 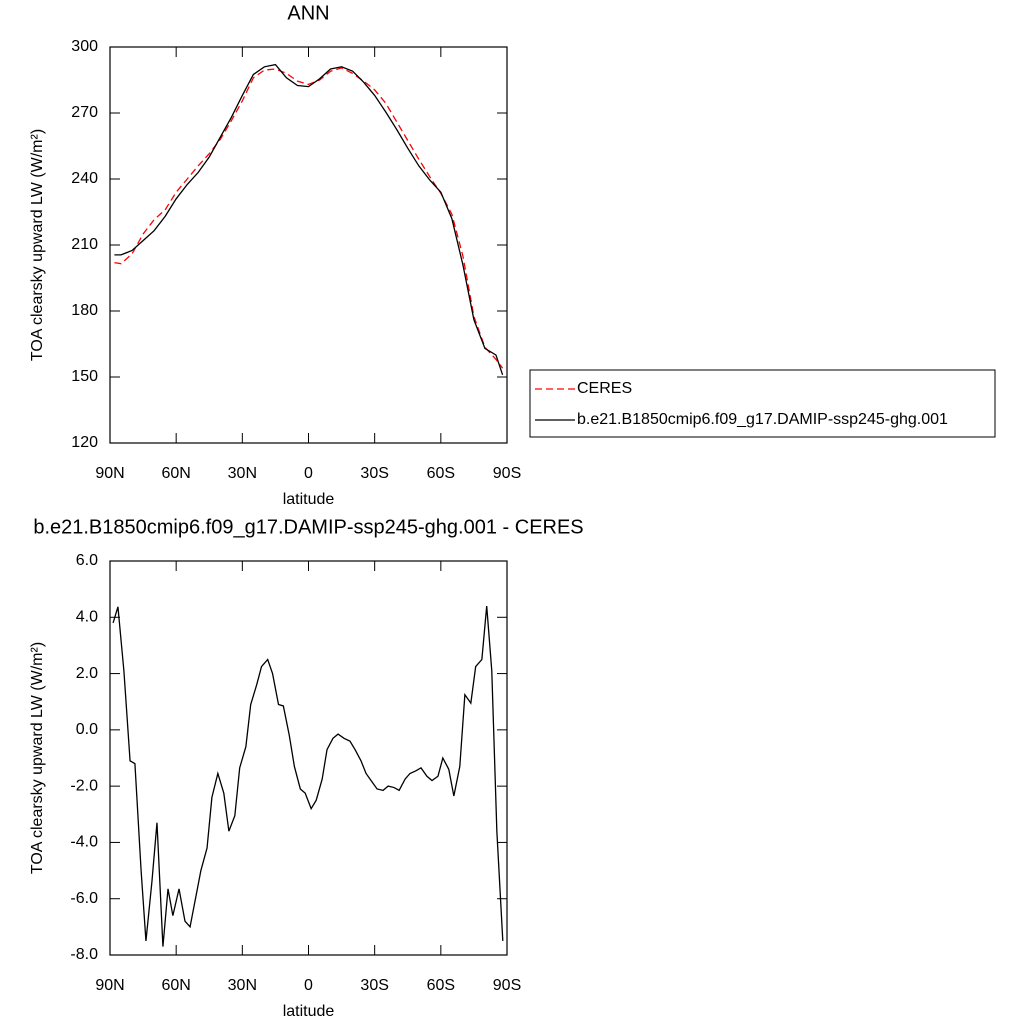 I want to click on legend-frame, so click(x=762, y=403).